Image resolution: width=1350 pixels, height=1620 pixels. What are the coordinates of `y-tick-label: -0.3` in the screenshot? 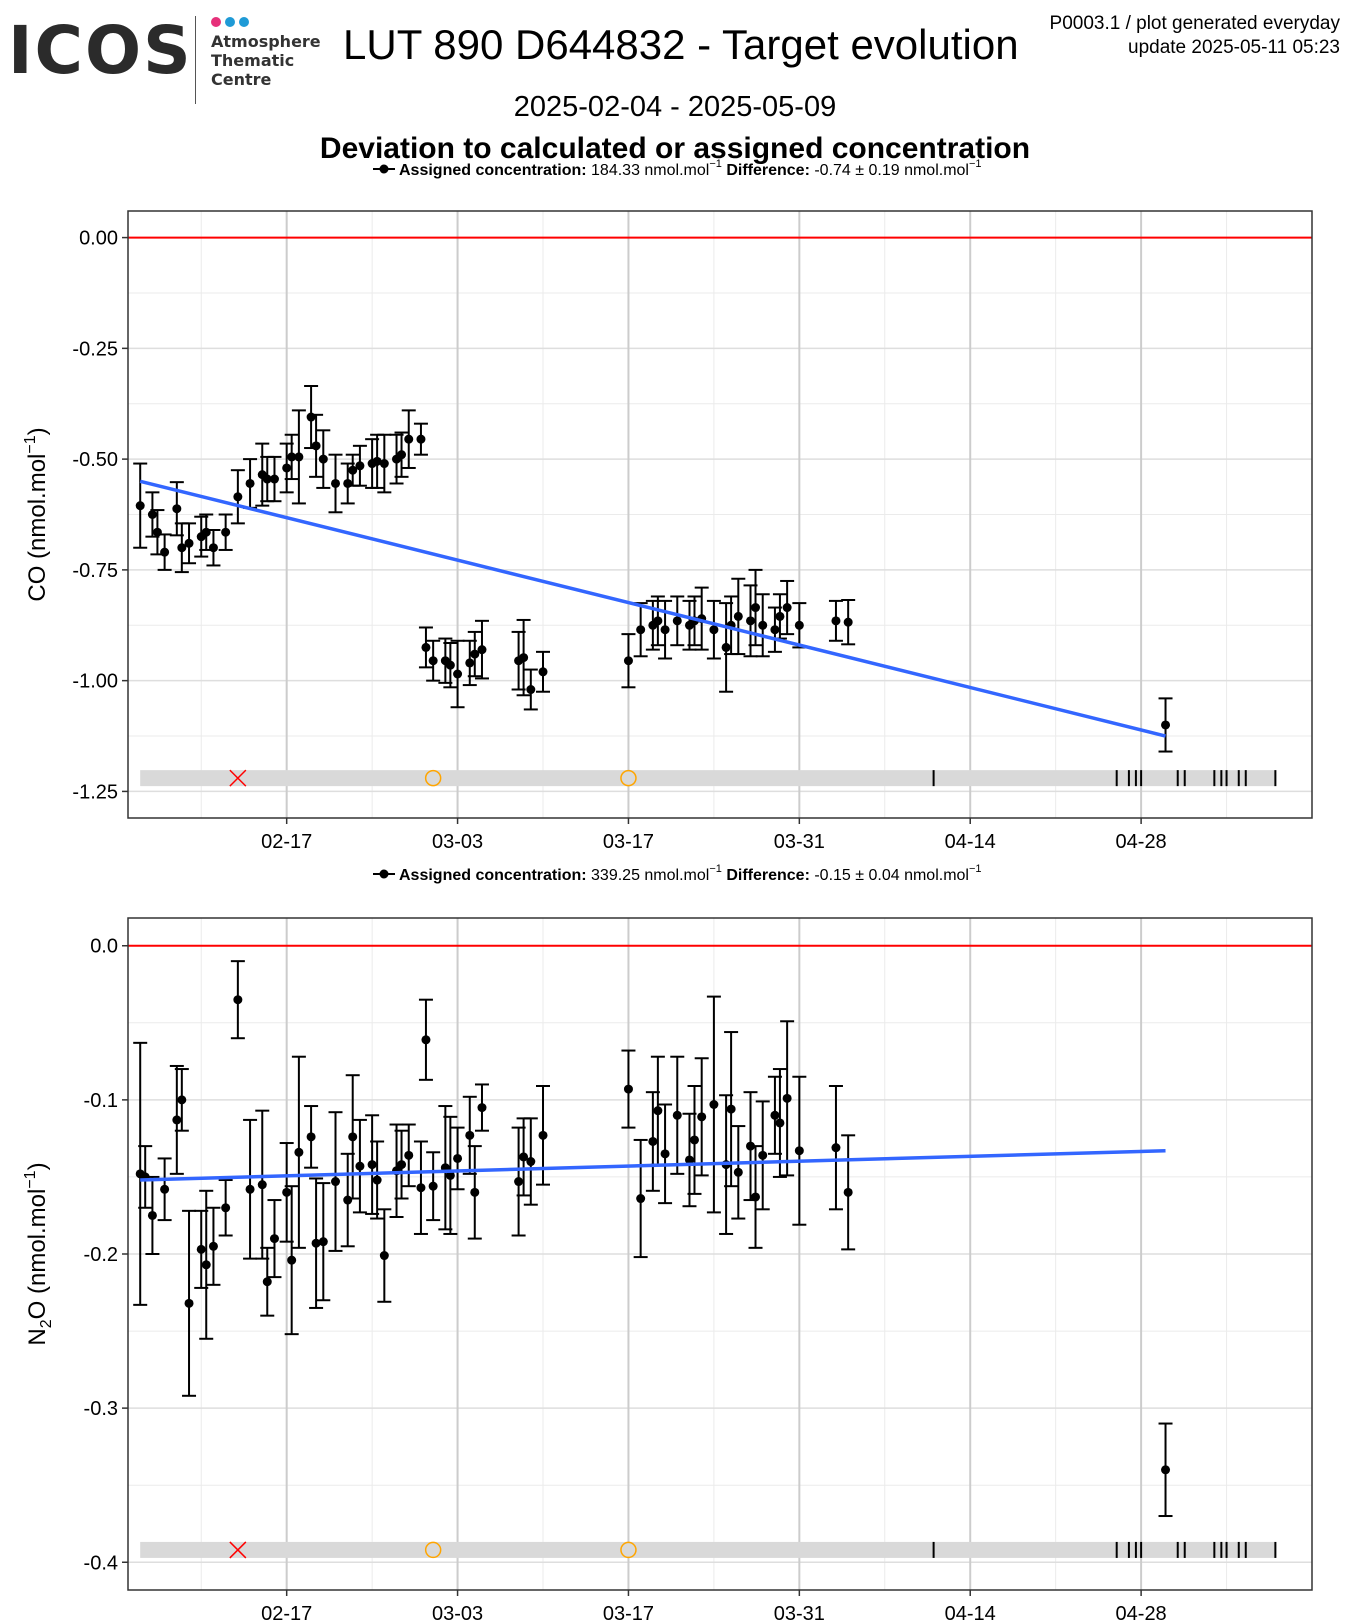 It's located at (101, 1409).